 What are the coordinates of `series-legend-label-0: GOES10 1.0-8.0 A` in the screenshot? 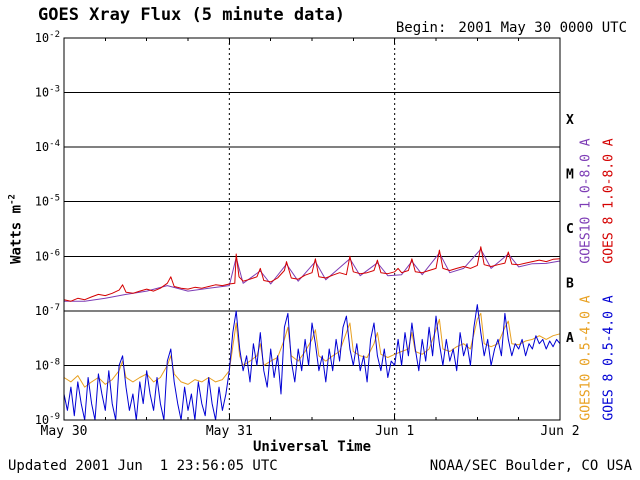 It's located at (586, 201).